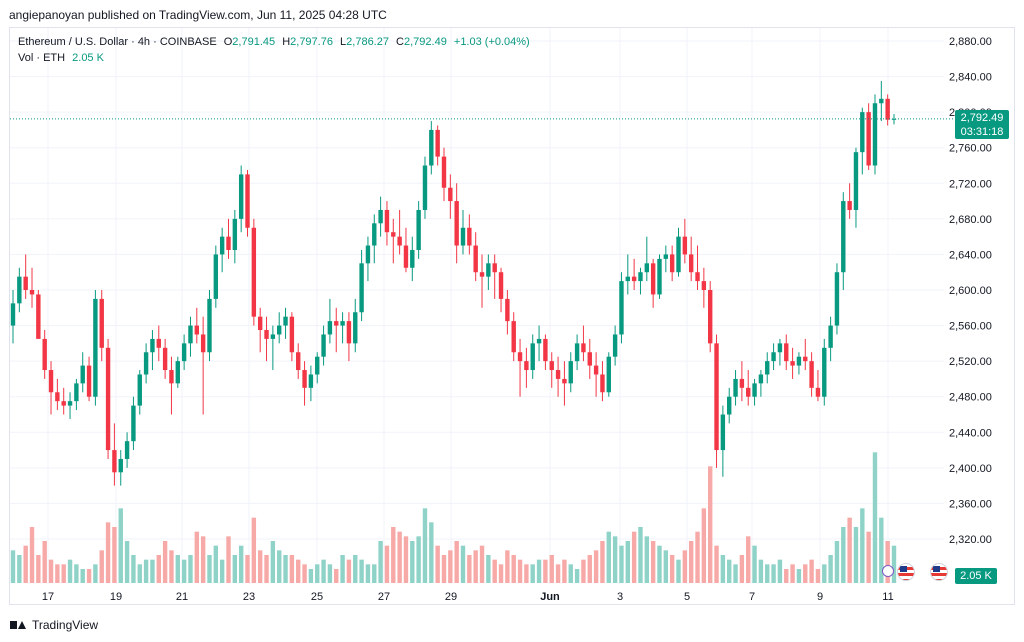 The width and height of the screenshot is (1024, 642). I want to click on volume-value: 2.05 K, so click(88, 58).